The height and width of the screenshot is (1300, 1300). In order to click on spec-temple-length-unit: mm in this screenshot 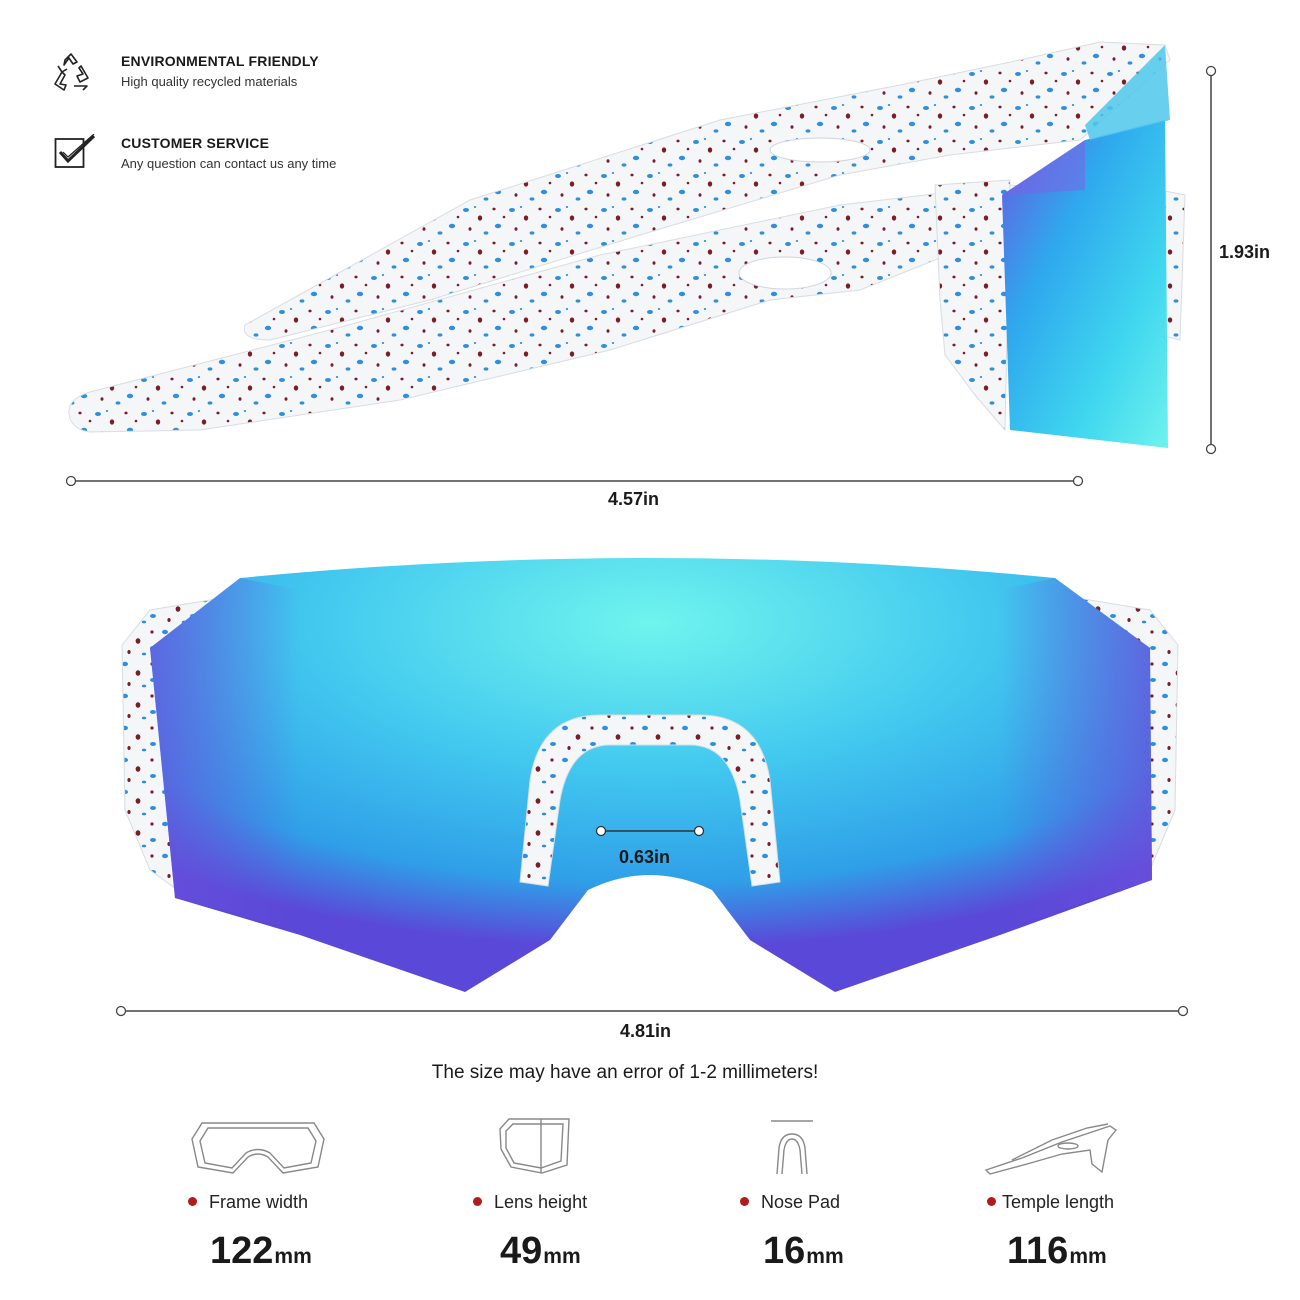, I will do `click(1088, 1256)`.